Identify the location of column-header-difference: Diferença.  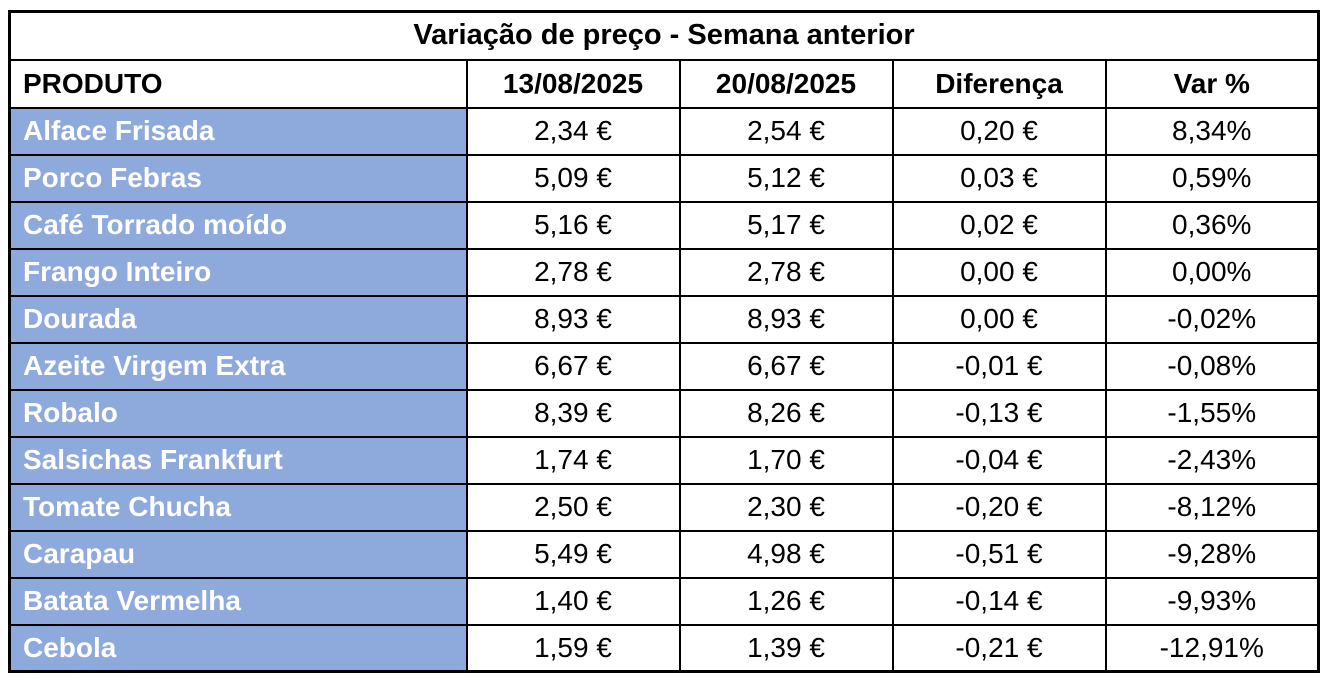
(999, 83).